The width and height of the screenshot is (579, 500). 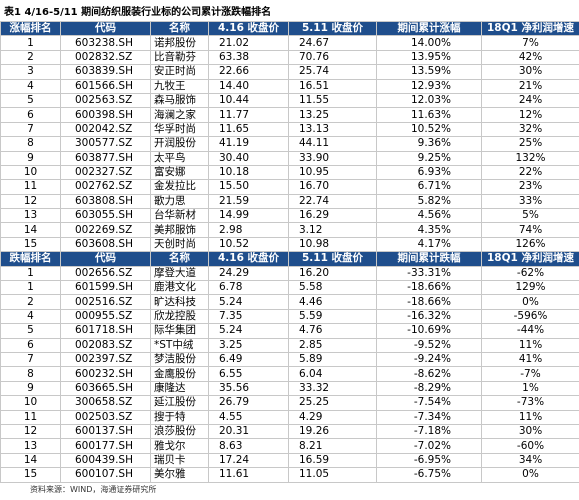 I want to click on cell: -60%, so click(x=530, y=446).